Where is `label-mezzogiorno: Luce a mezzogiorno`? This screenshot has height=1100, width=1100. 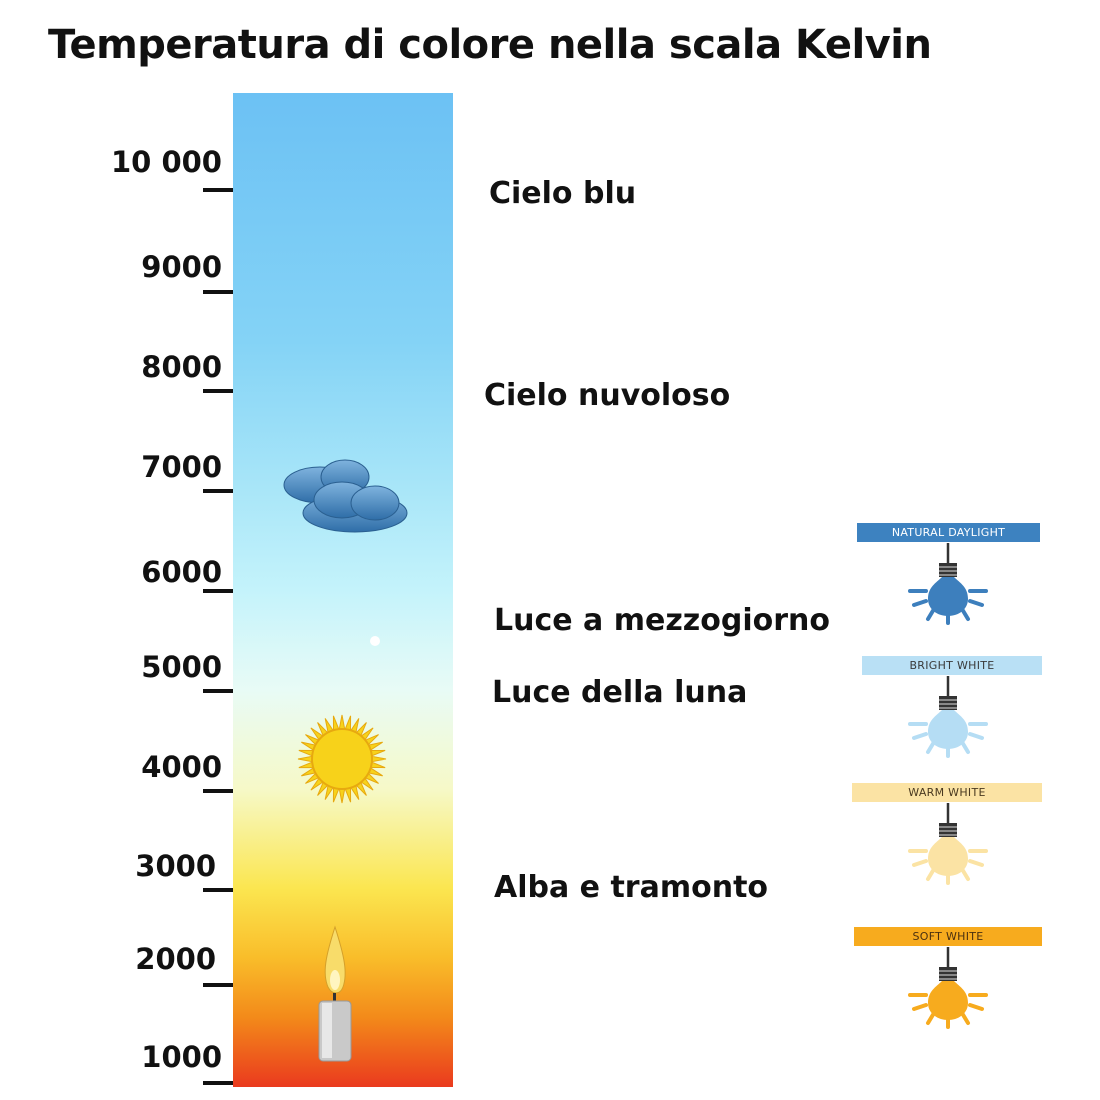 label-mezzogiorno: Luce a mezzogiorno is located at coordinates (662, 620).